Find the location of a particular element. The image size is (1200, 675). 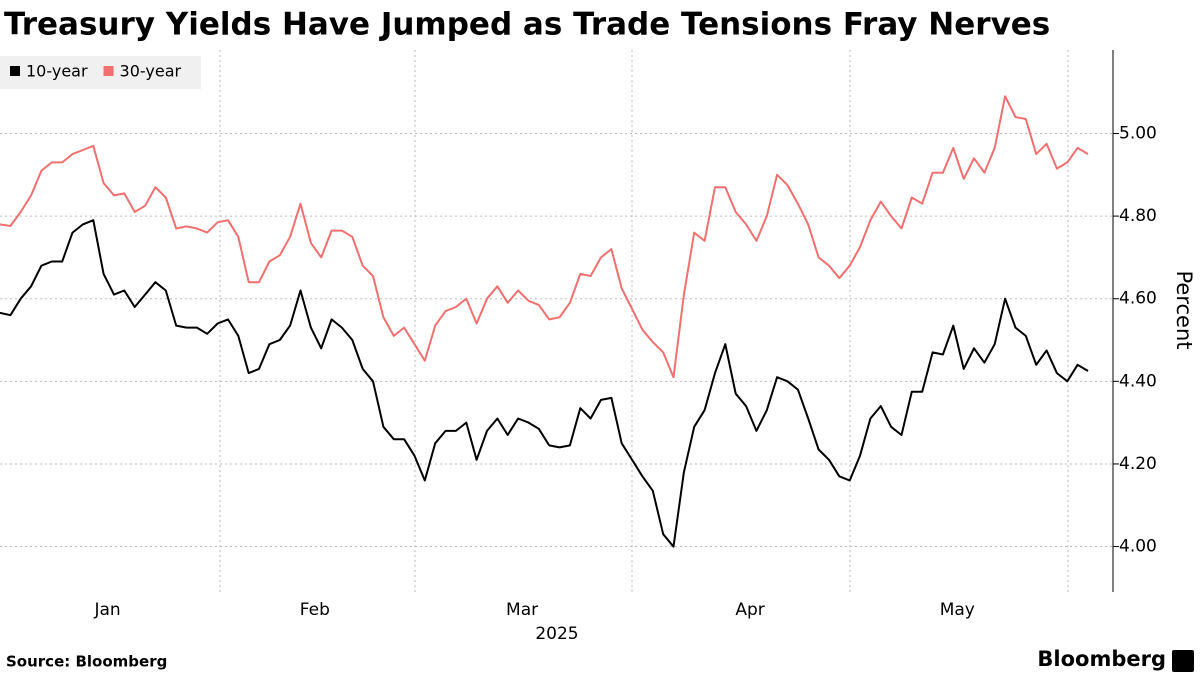

source: Source: Bloomberg is located at coordinates (86, 662).